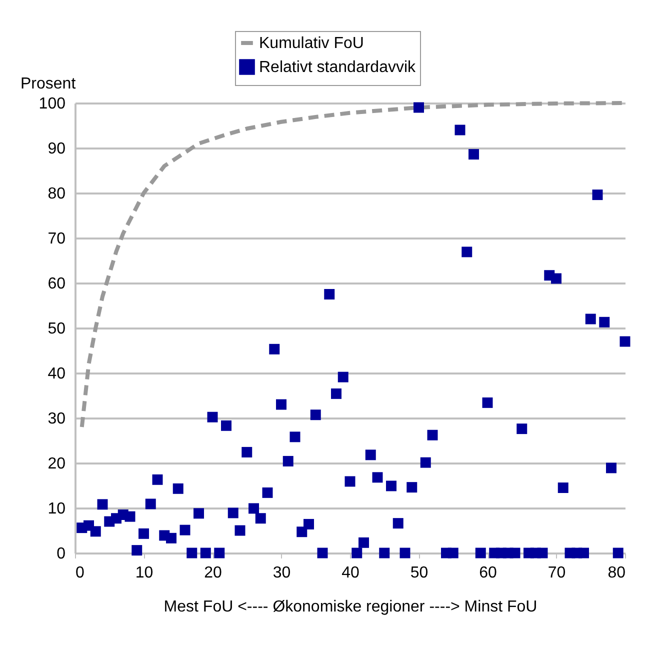  What do you see at coordinates (338, 67) in the screenshot?
I see `legend-label: Relativt standardavvik` at bounding box center [338, 67].